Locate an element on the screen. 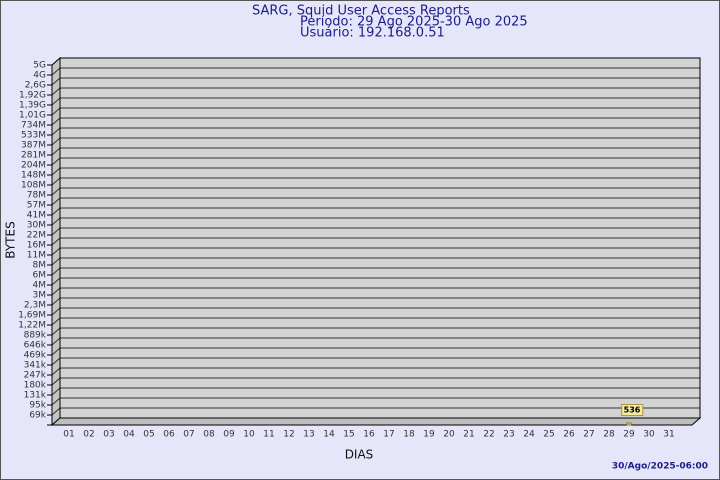 The image size is (720, 480). y-tick-label: 533M is located at coordinates (33, 135).